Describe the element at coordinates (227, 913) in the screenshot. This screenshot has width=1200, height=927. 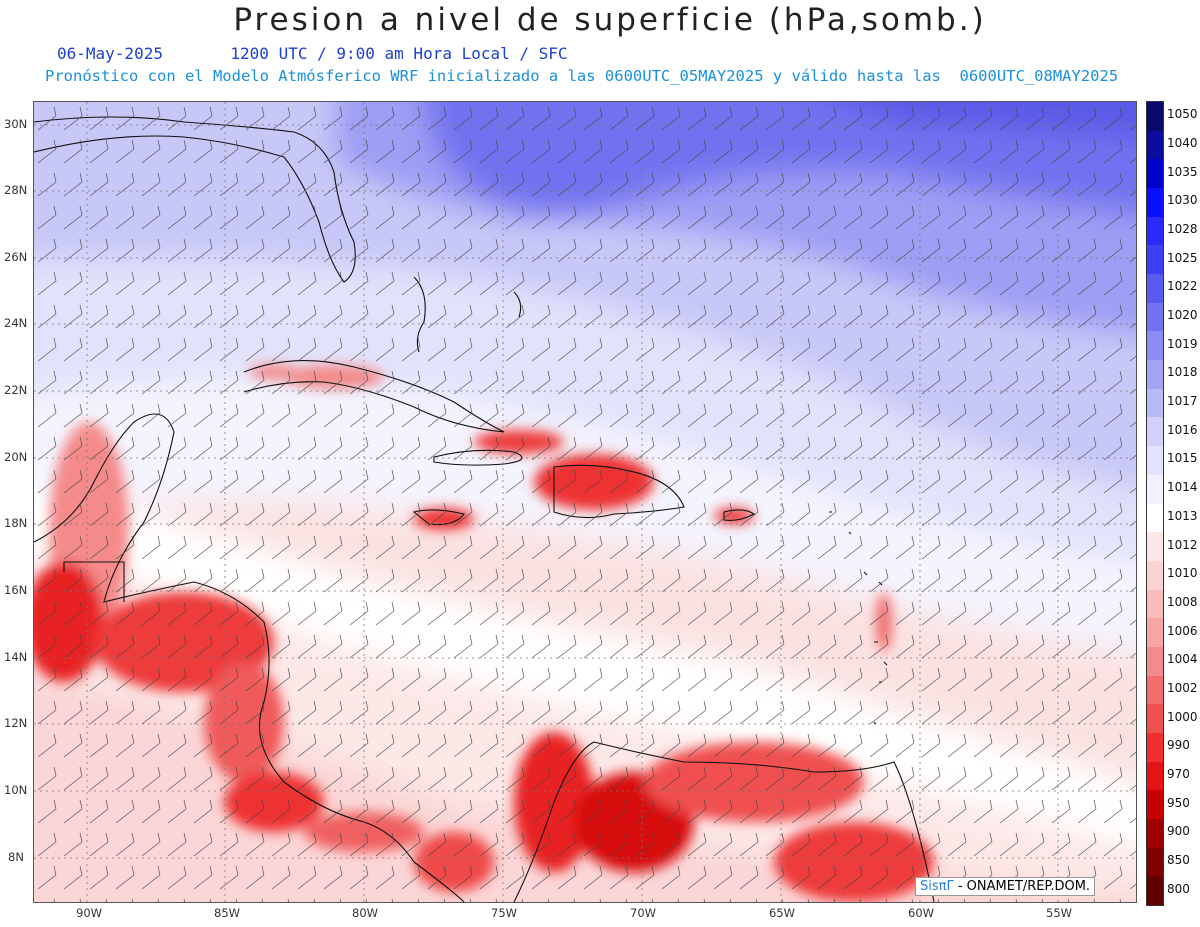
I see `lon-tick: 85W` at that location.